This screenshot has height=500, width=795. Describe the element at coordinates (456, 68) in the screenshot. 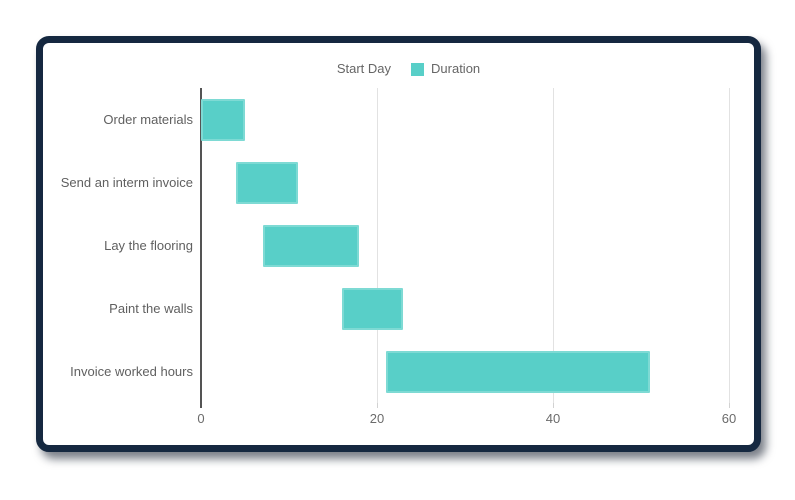

I see `legend-item-label: Duration` at that location.